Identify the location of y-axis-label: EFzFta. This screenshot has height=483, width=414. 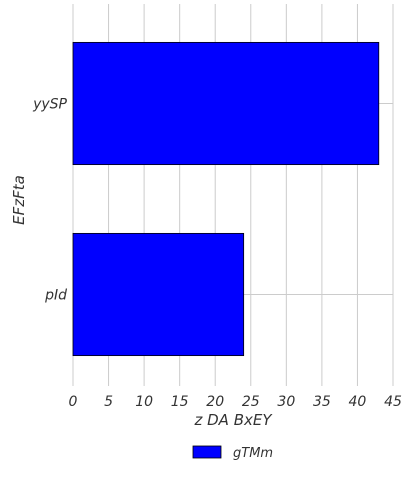
(19, 200).